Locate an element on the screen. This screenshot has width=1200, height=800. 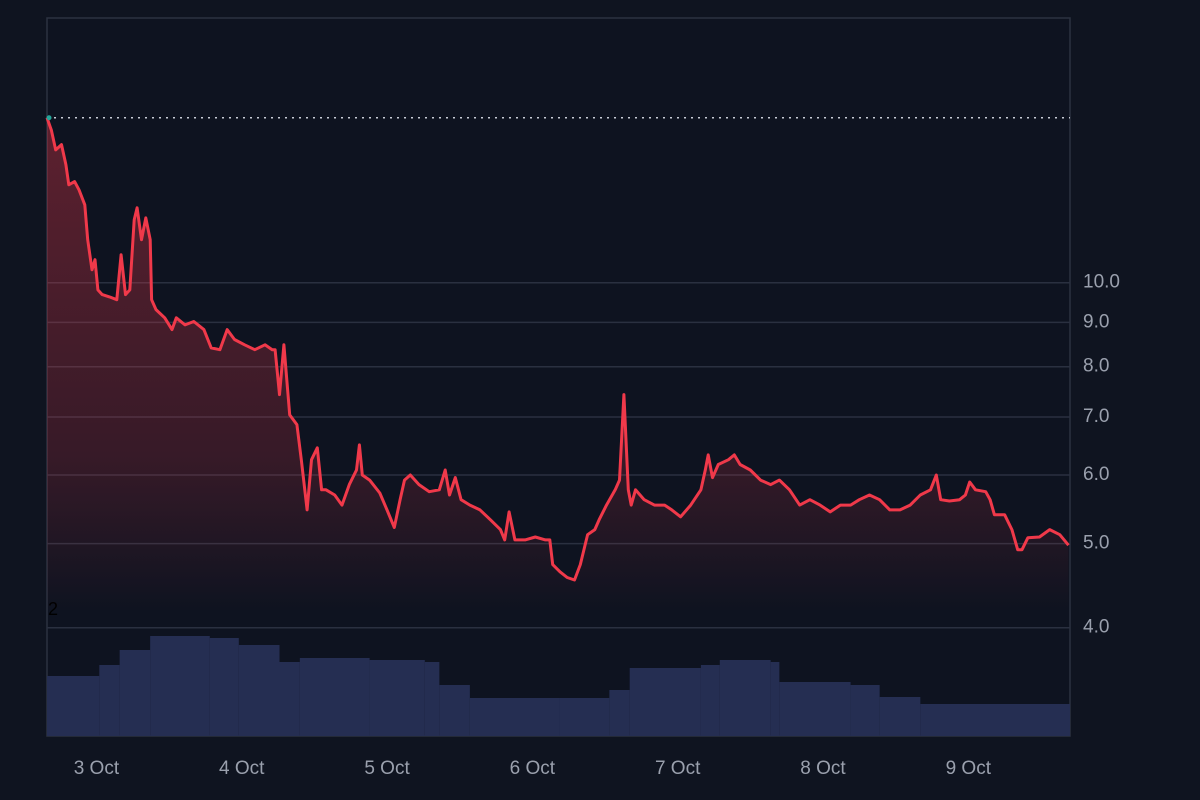
y-tick-label: 4.0 is located at coordinates (1096, 627).